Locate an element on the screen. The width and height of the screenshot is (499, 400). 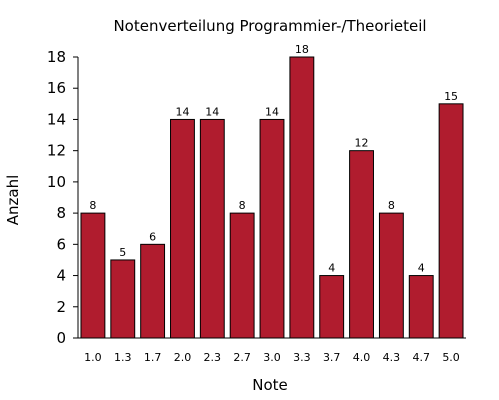
y-tick-label: 4 is located at coordinates (61, 276).